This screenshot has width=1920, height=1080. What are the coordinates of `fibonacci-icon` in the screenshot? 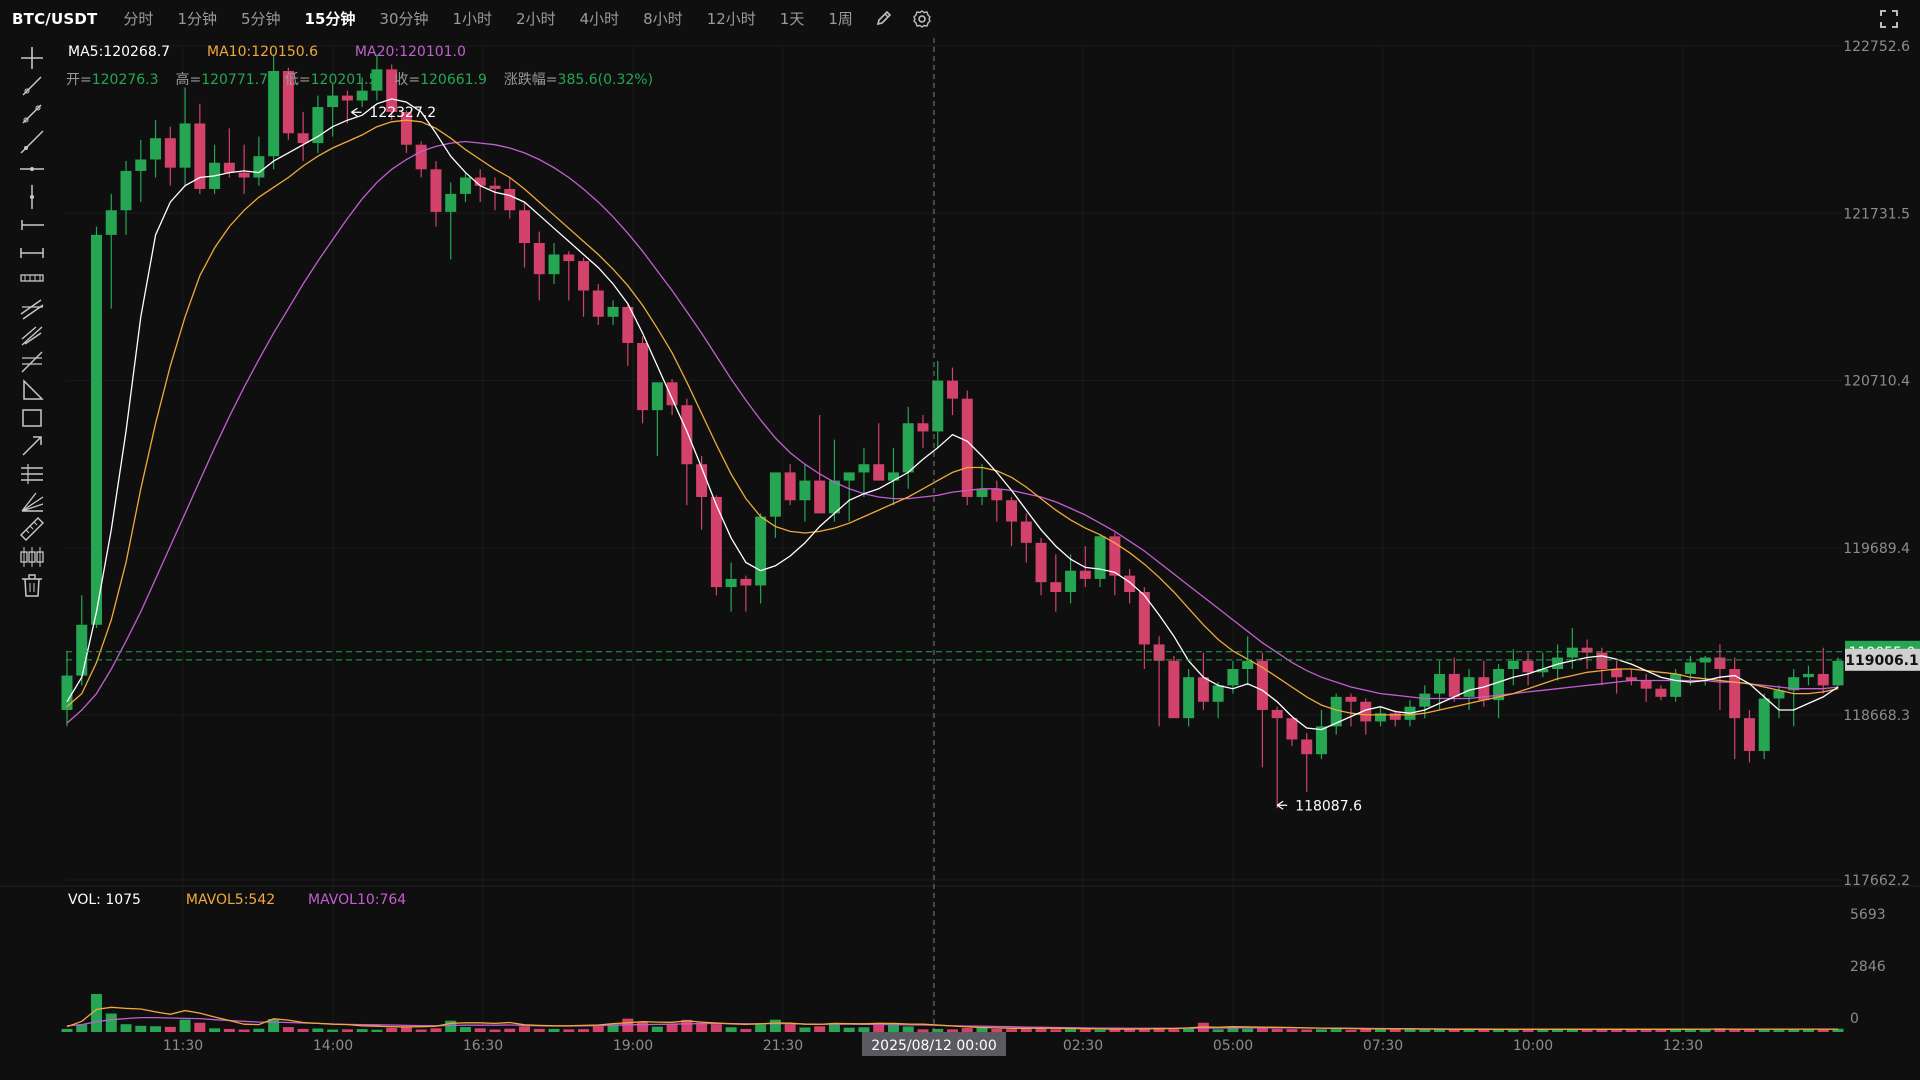 It's located at (32, 362).